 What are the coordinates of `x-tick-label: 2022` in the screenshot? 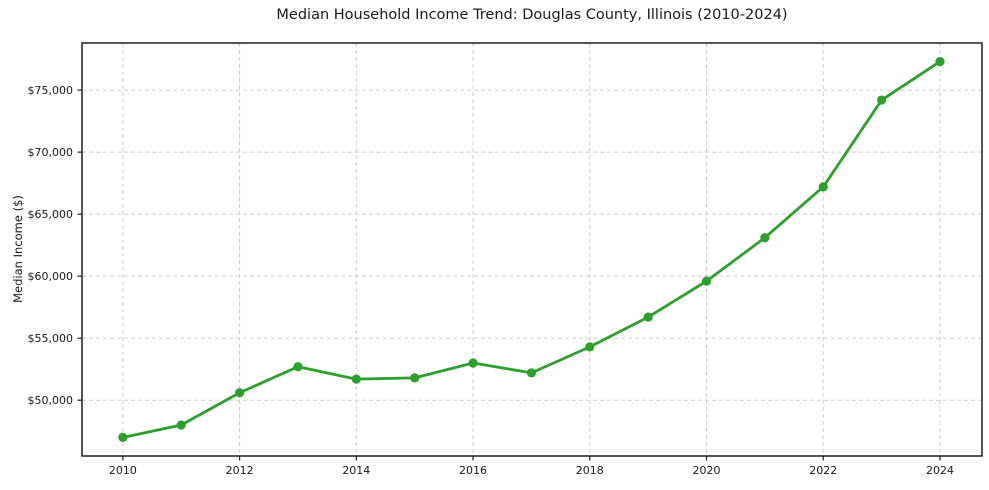 It's located at (823, 470).